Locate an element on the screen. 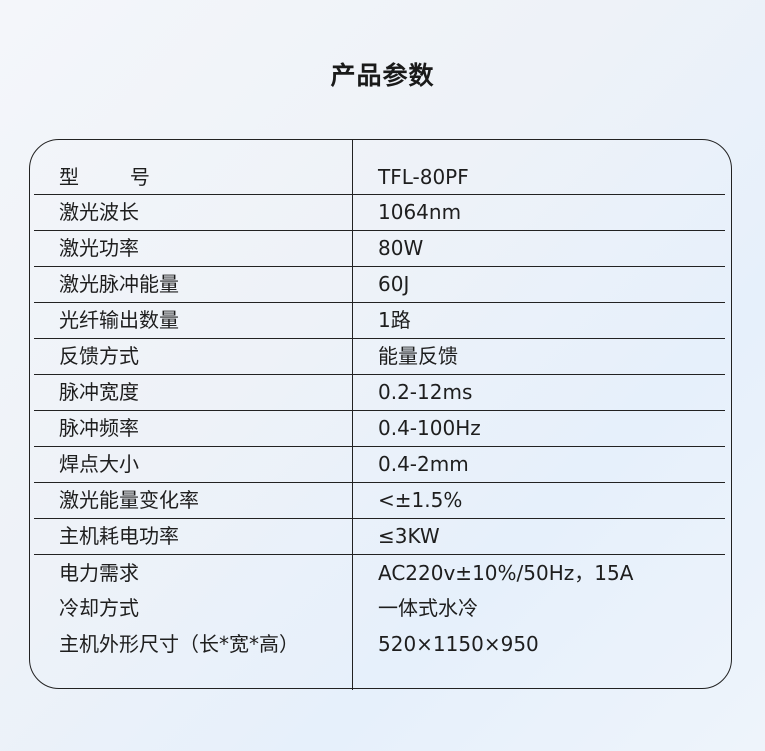  spec-label: 激光波长 is located at coordinates (99, 212).